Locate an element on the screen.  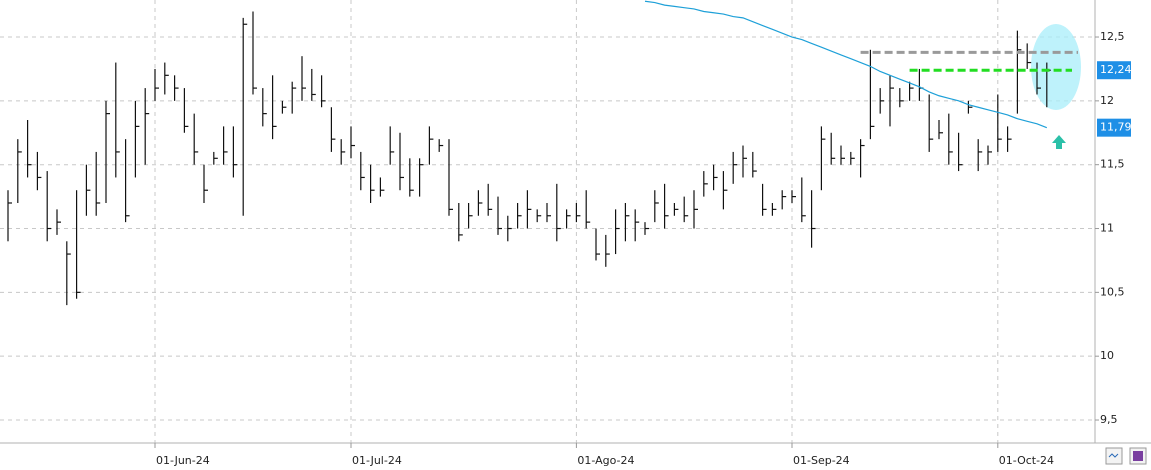
up-arrow is located at coordinates (1059, 142).